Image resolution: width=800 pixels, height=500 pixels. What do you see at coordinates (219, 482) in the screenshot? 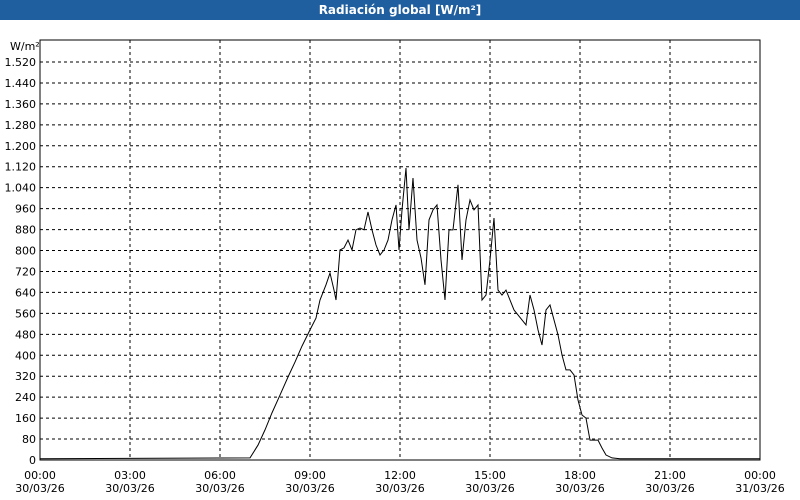
I see `x-tick-label: 06:00 30/03/26` at bounding box center [219, 482].